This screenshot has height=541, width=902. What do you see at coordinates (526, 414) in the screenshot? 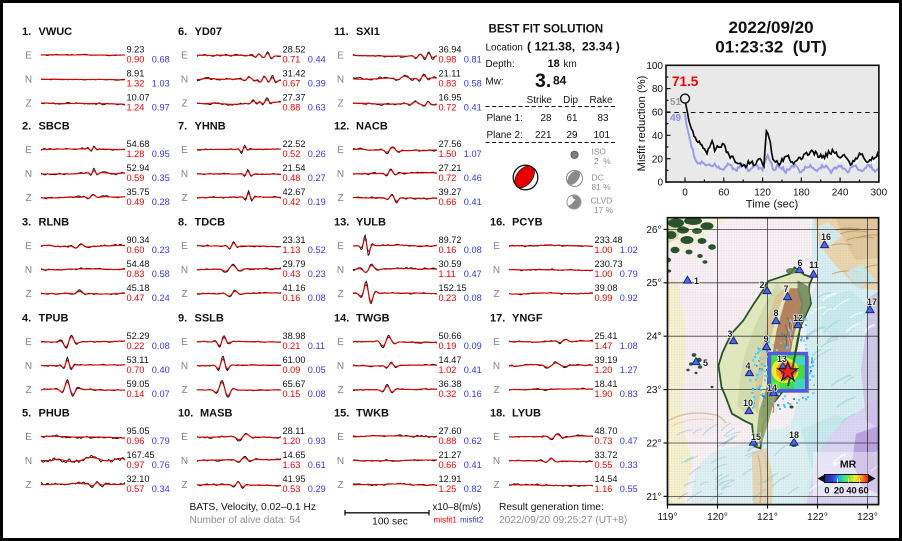
I see `svg-text: LYUB` at bounding box center [526, 414].